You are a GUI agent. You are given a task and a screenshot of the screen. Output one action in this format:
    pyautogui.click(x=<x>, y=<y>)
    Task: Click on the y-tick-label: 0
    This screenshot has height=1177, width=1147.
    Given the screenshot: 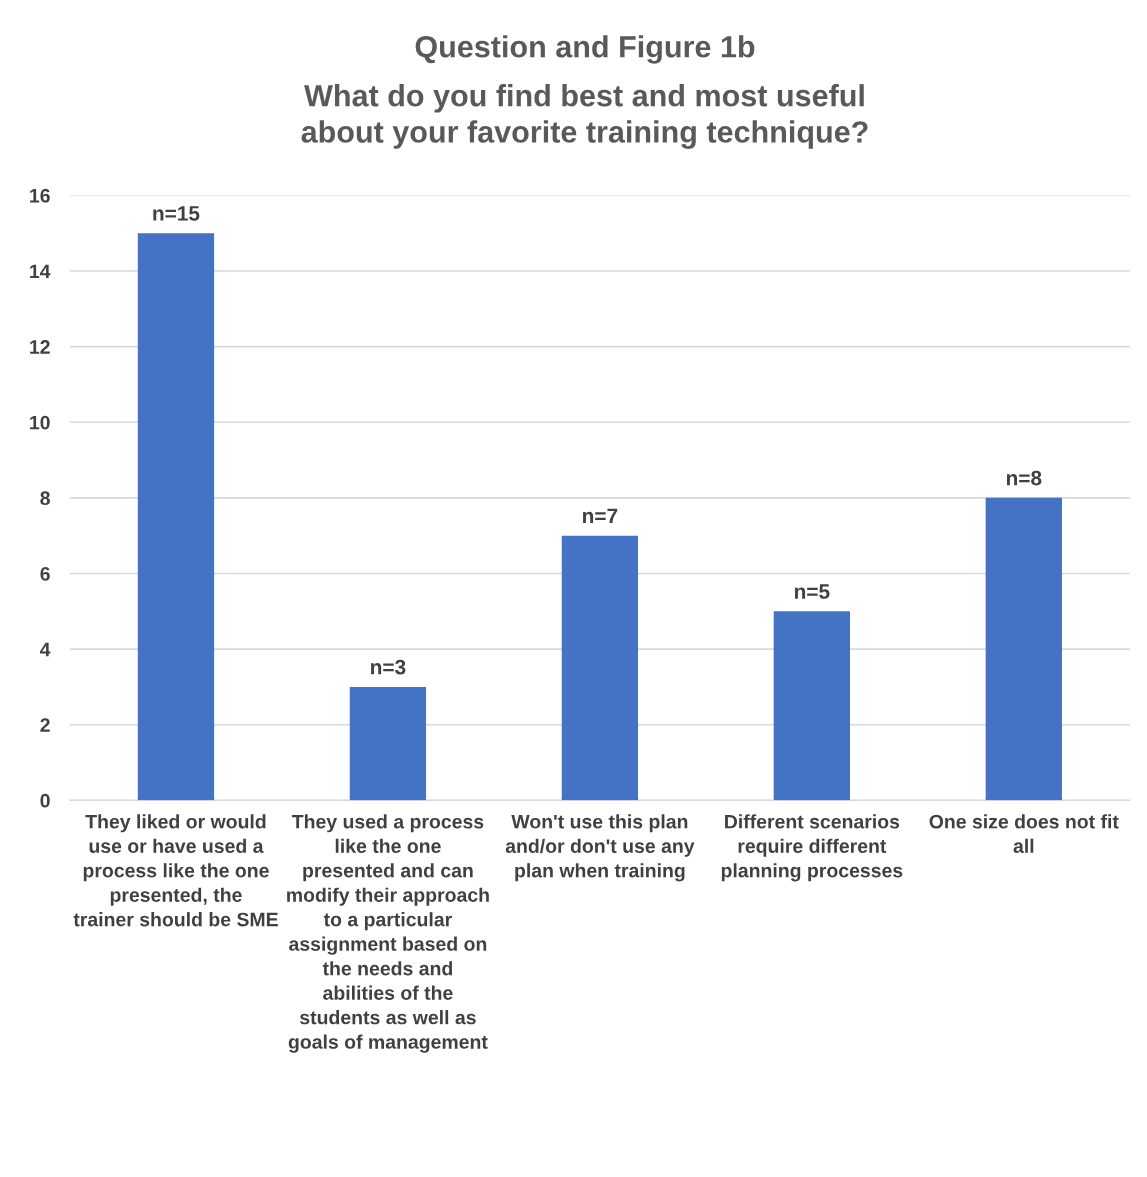 What is the action you would take?
    pyautogui.click(x=45, y=800)
    